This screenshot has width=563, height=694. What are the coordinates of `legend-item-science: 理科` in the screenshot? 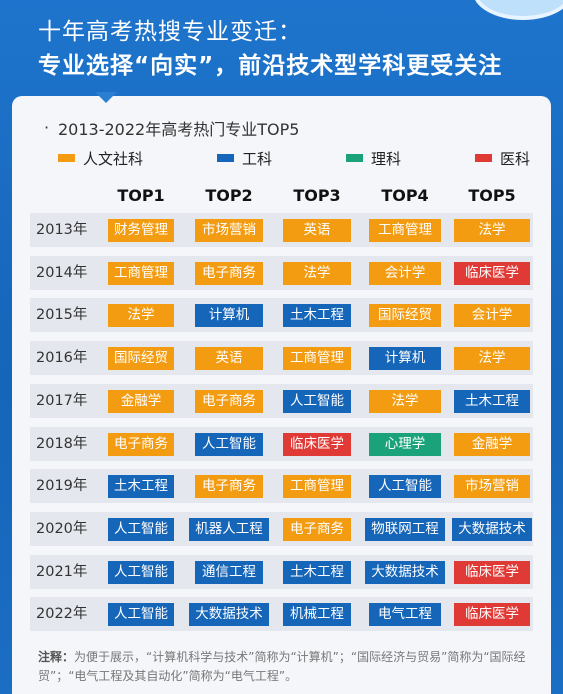 It's located at (373, 158).